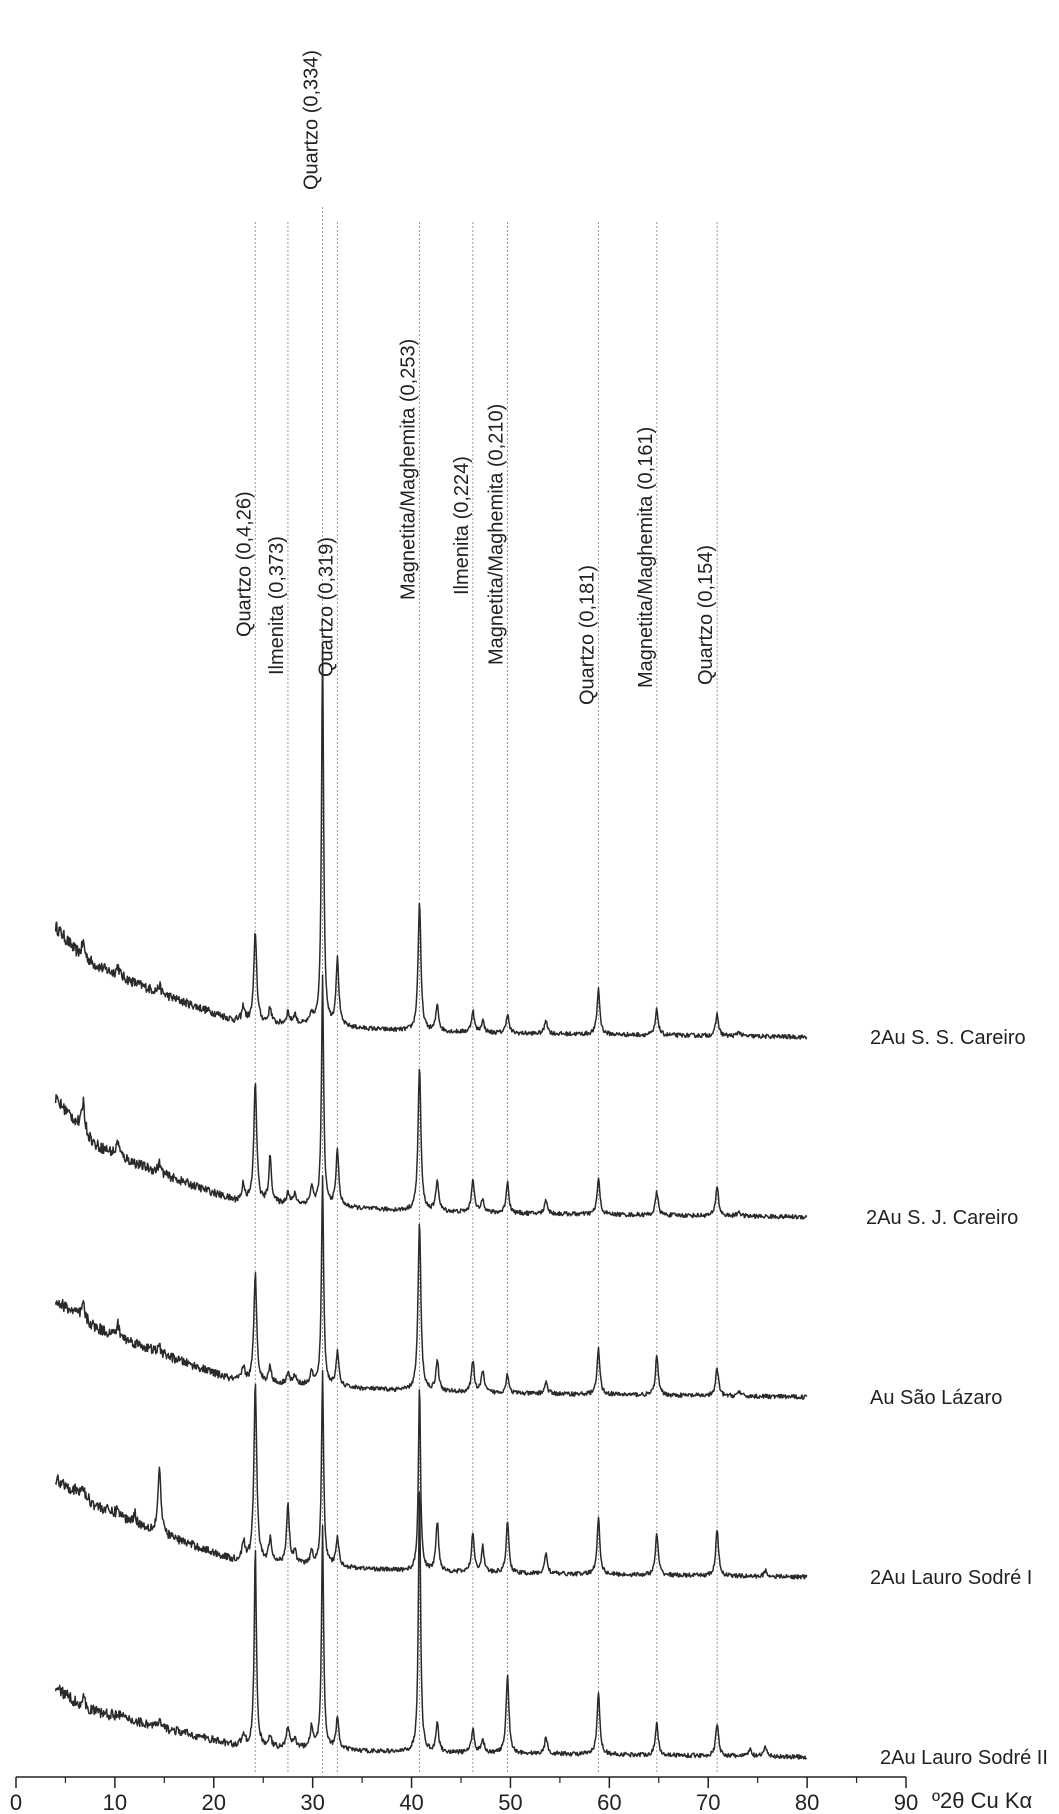 This screenshot has width=1059, height=1814. I want to click on x-tick-label: 0, so click(16, 1802).